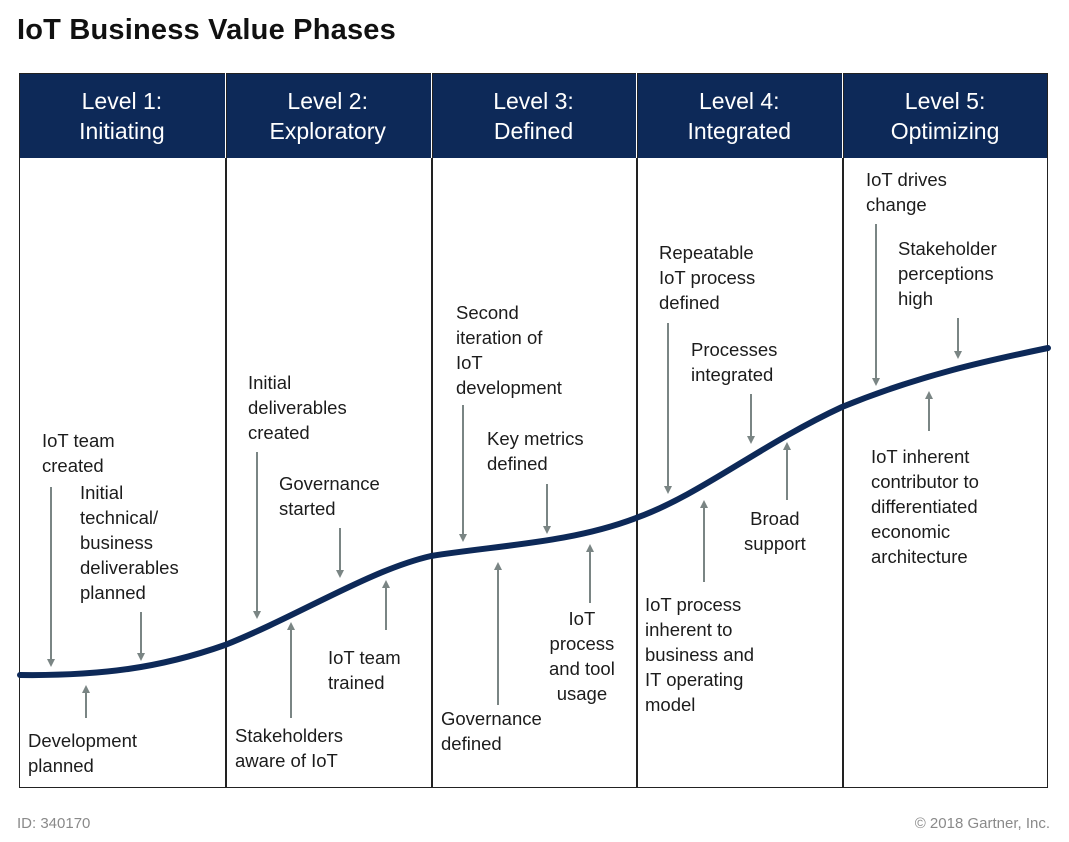 This screenshot has width=1069, height=842. I want to click on milestone-label: IoT drives change, so click(906, 192).